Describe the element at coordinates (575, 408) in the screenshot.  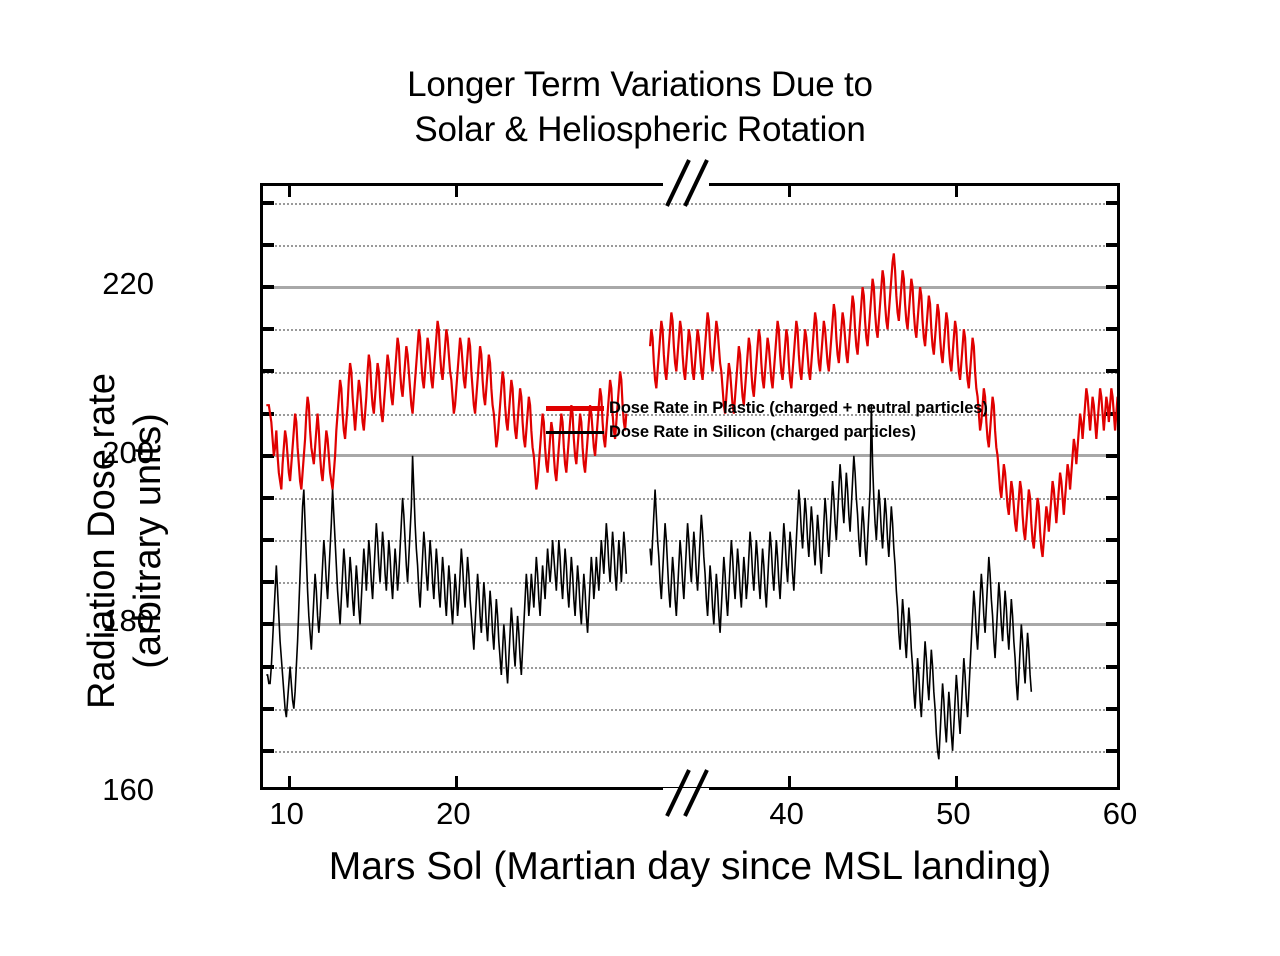
I see `legend-swatch-plastic-line-icon` at that location.